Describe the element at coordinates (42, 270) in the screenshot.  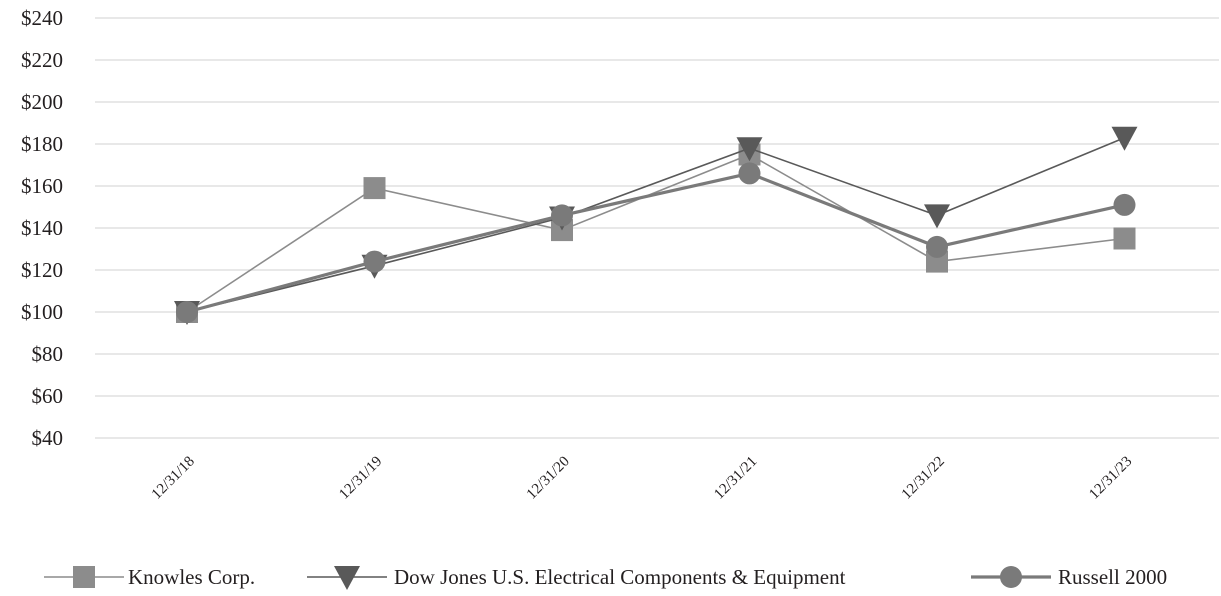
I see `y-tick-label: $120` at that location.